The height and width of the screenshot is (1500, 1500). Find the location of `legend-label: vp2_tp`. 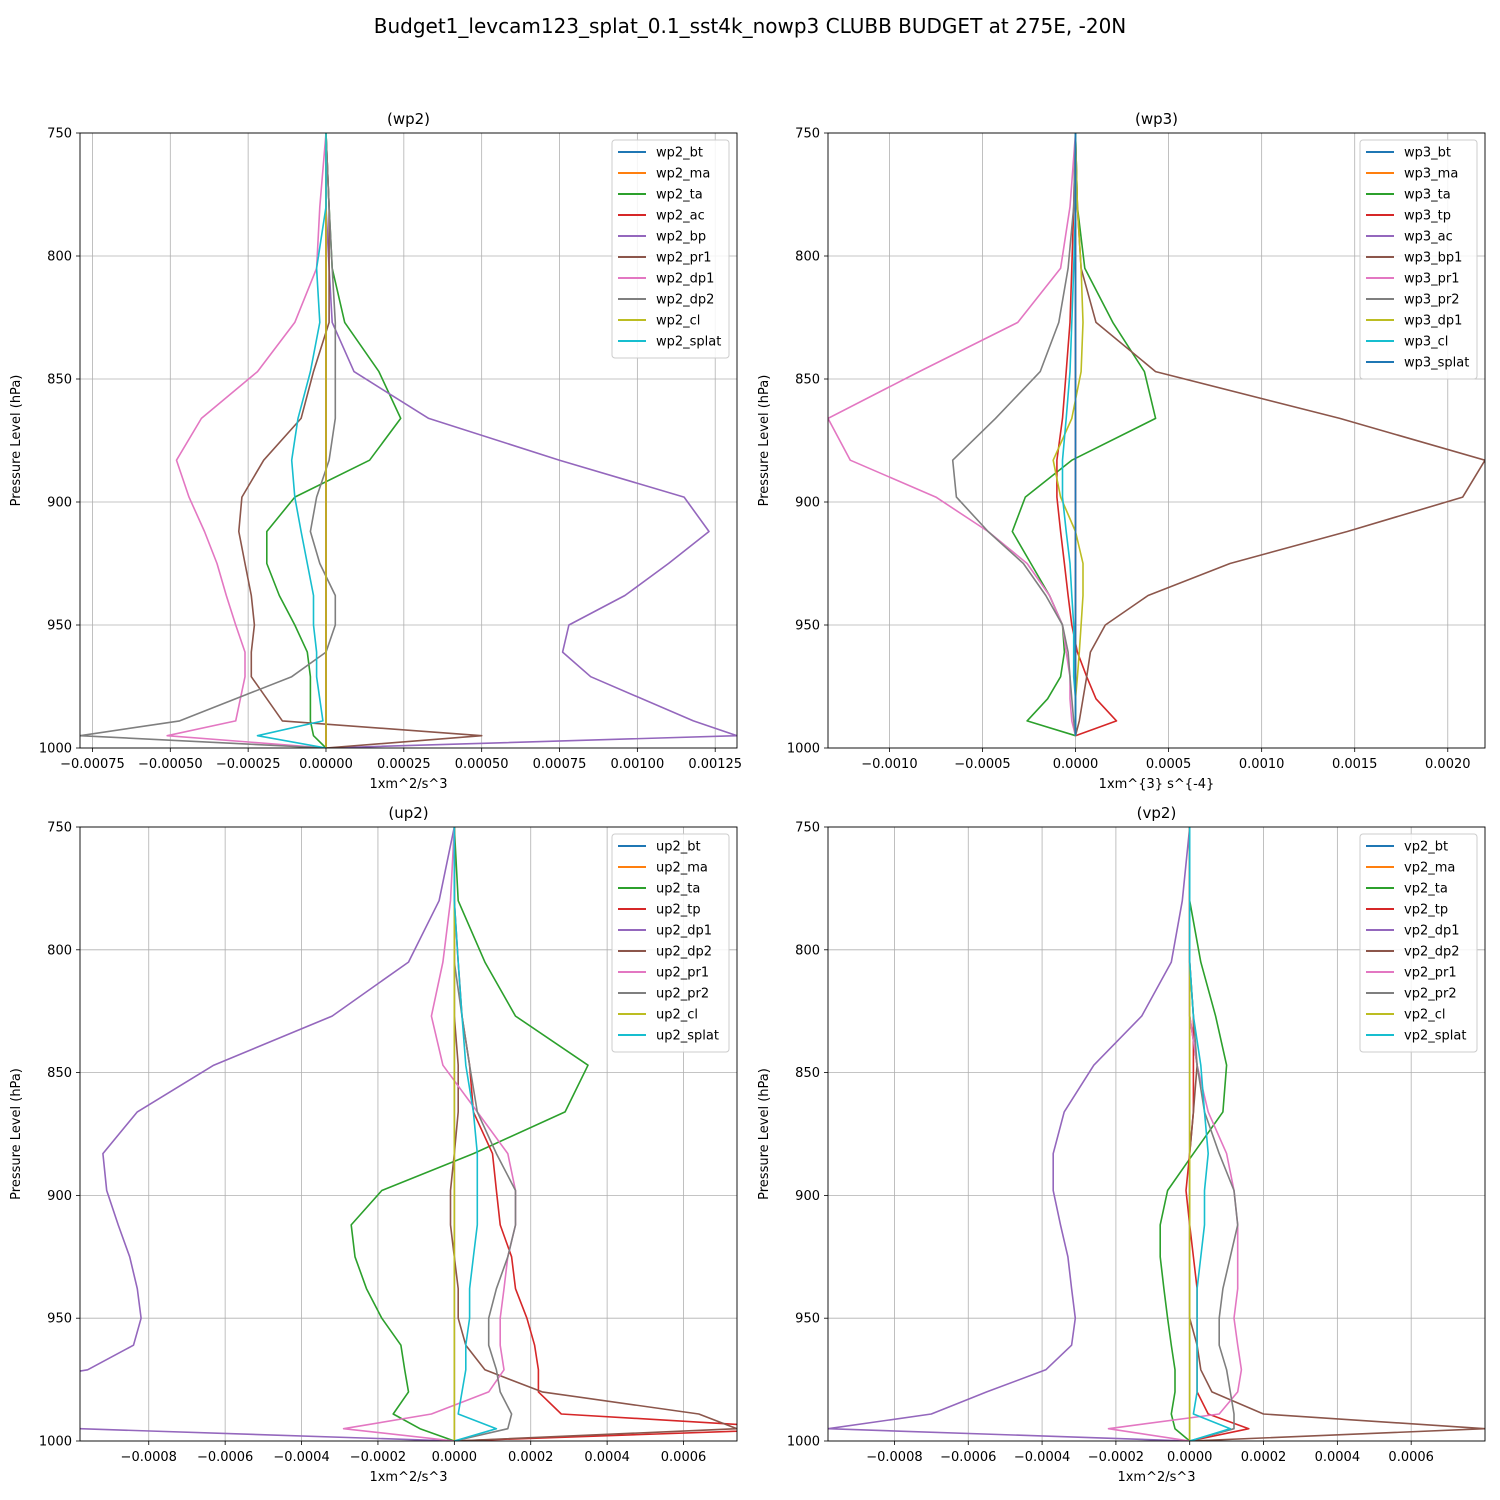

legend-label: vp2_tp is located at coordinates (1426, 910).